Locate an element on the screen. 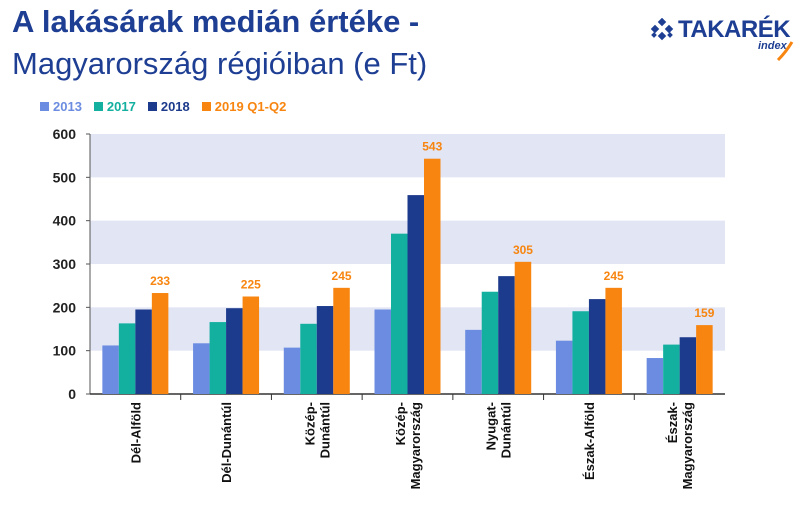 The width and height of the screenshot is (800, 523). y-tick-label: 100 is located at coordinates (65, 351).